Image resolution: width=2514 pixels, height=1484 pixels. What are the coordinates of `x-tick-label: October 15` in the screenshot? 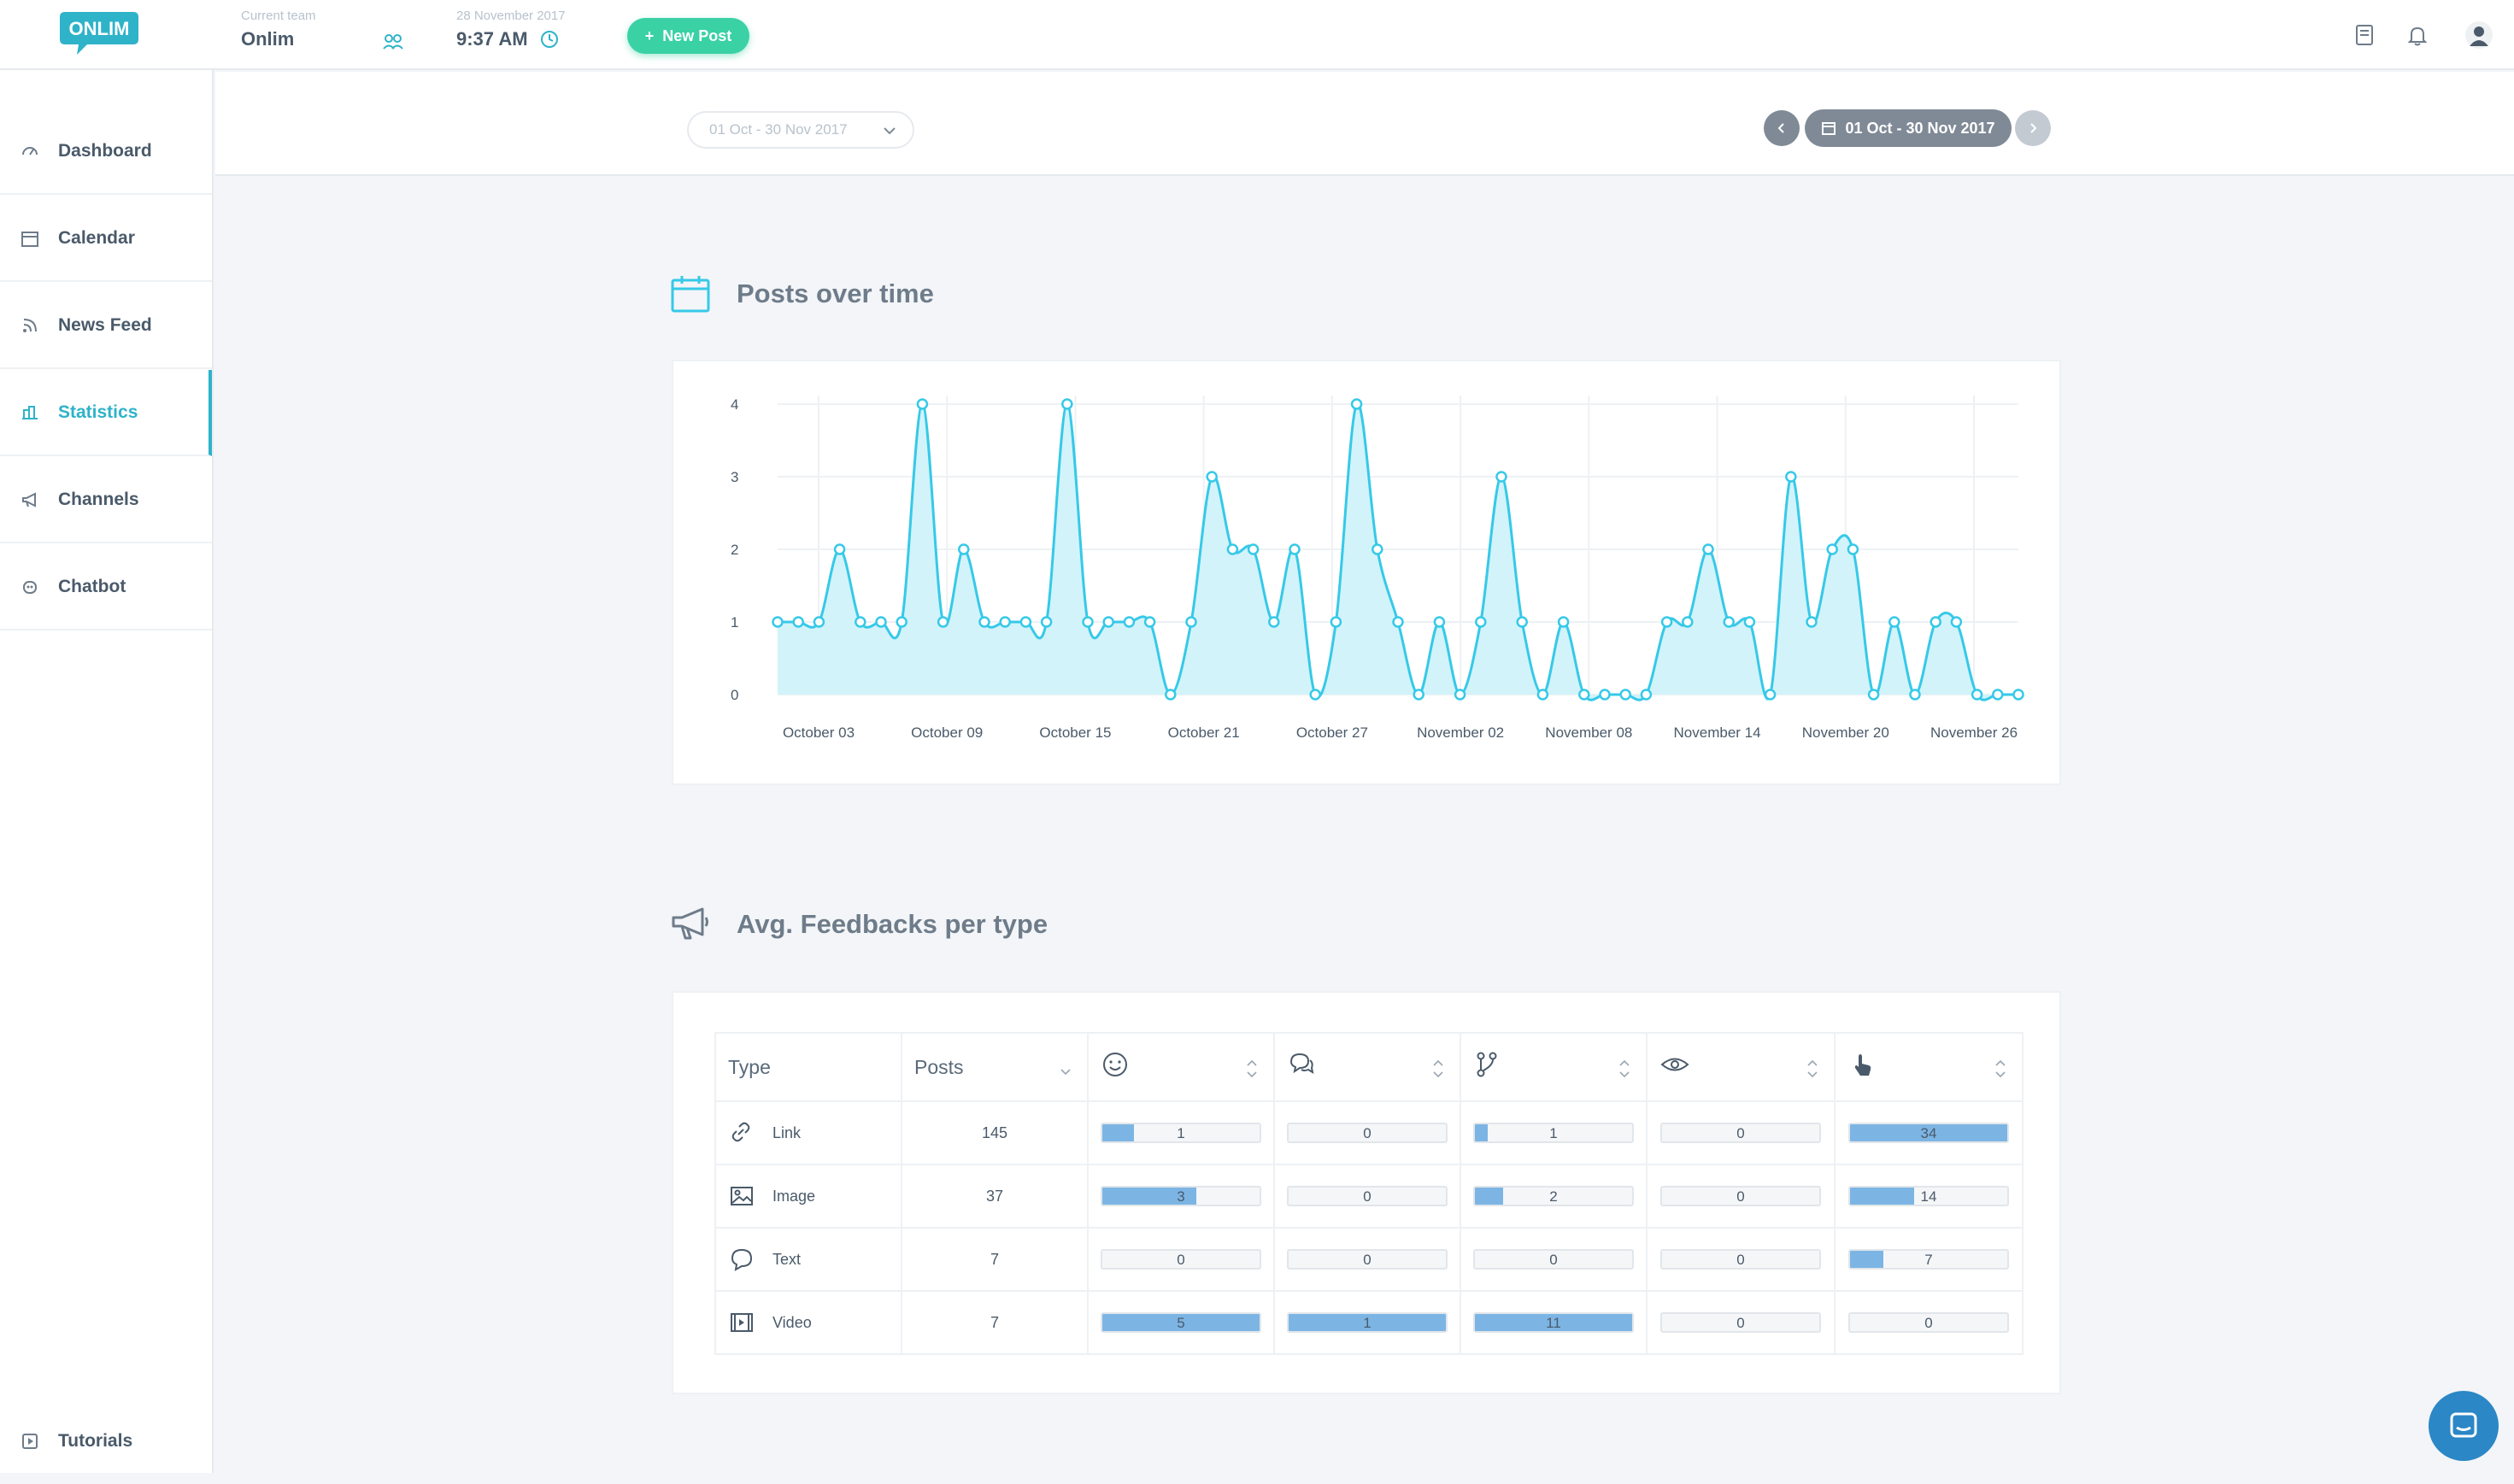 It's located at (1075, 732).